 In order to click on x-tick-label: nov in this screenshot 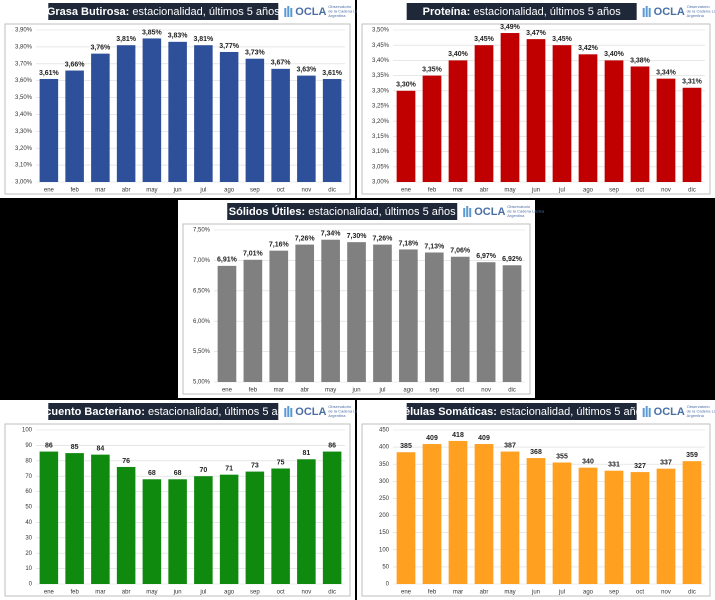, I will do `click(486, 391)`.